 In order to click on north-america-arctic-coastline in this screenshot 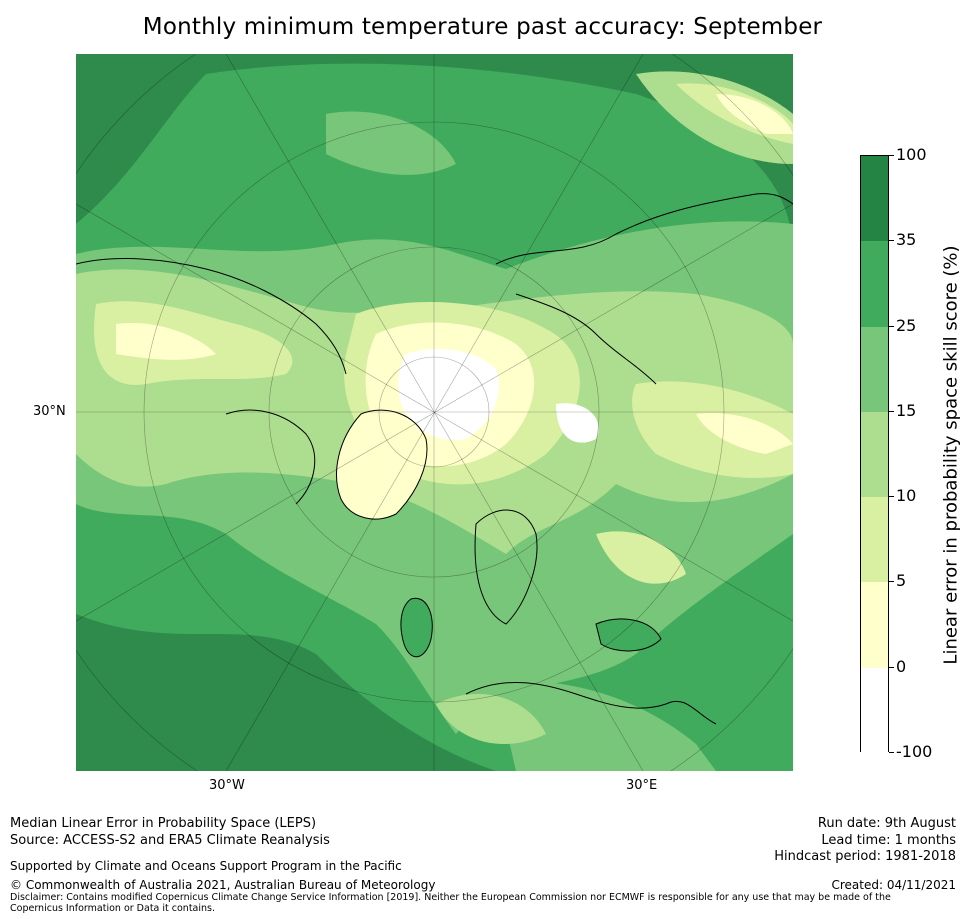, I will do `click(211, 381)`.